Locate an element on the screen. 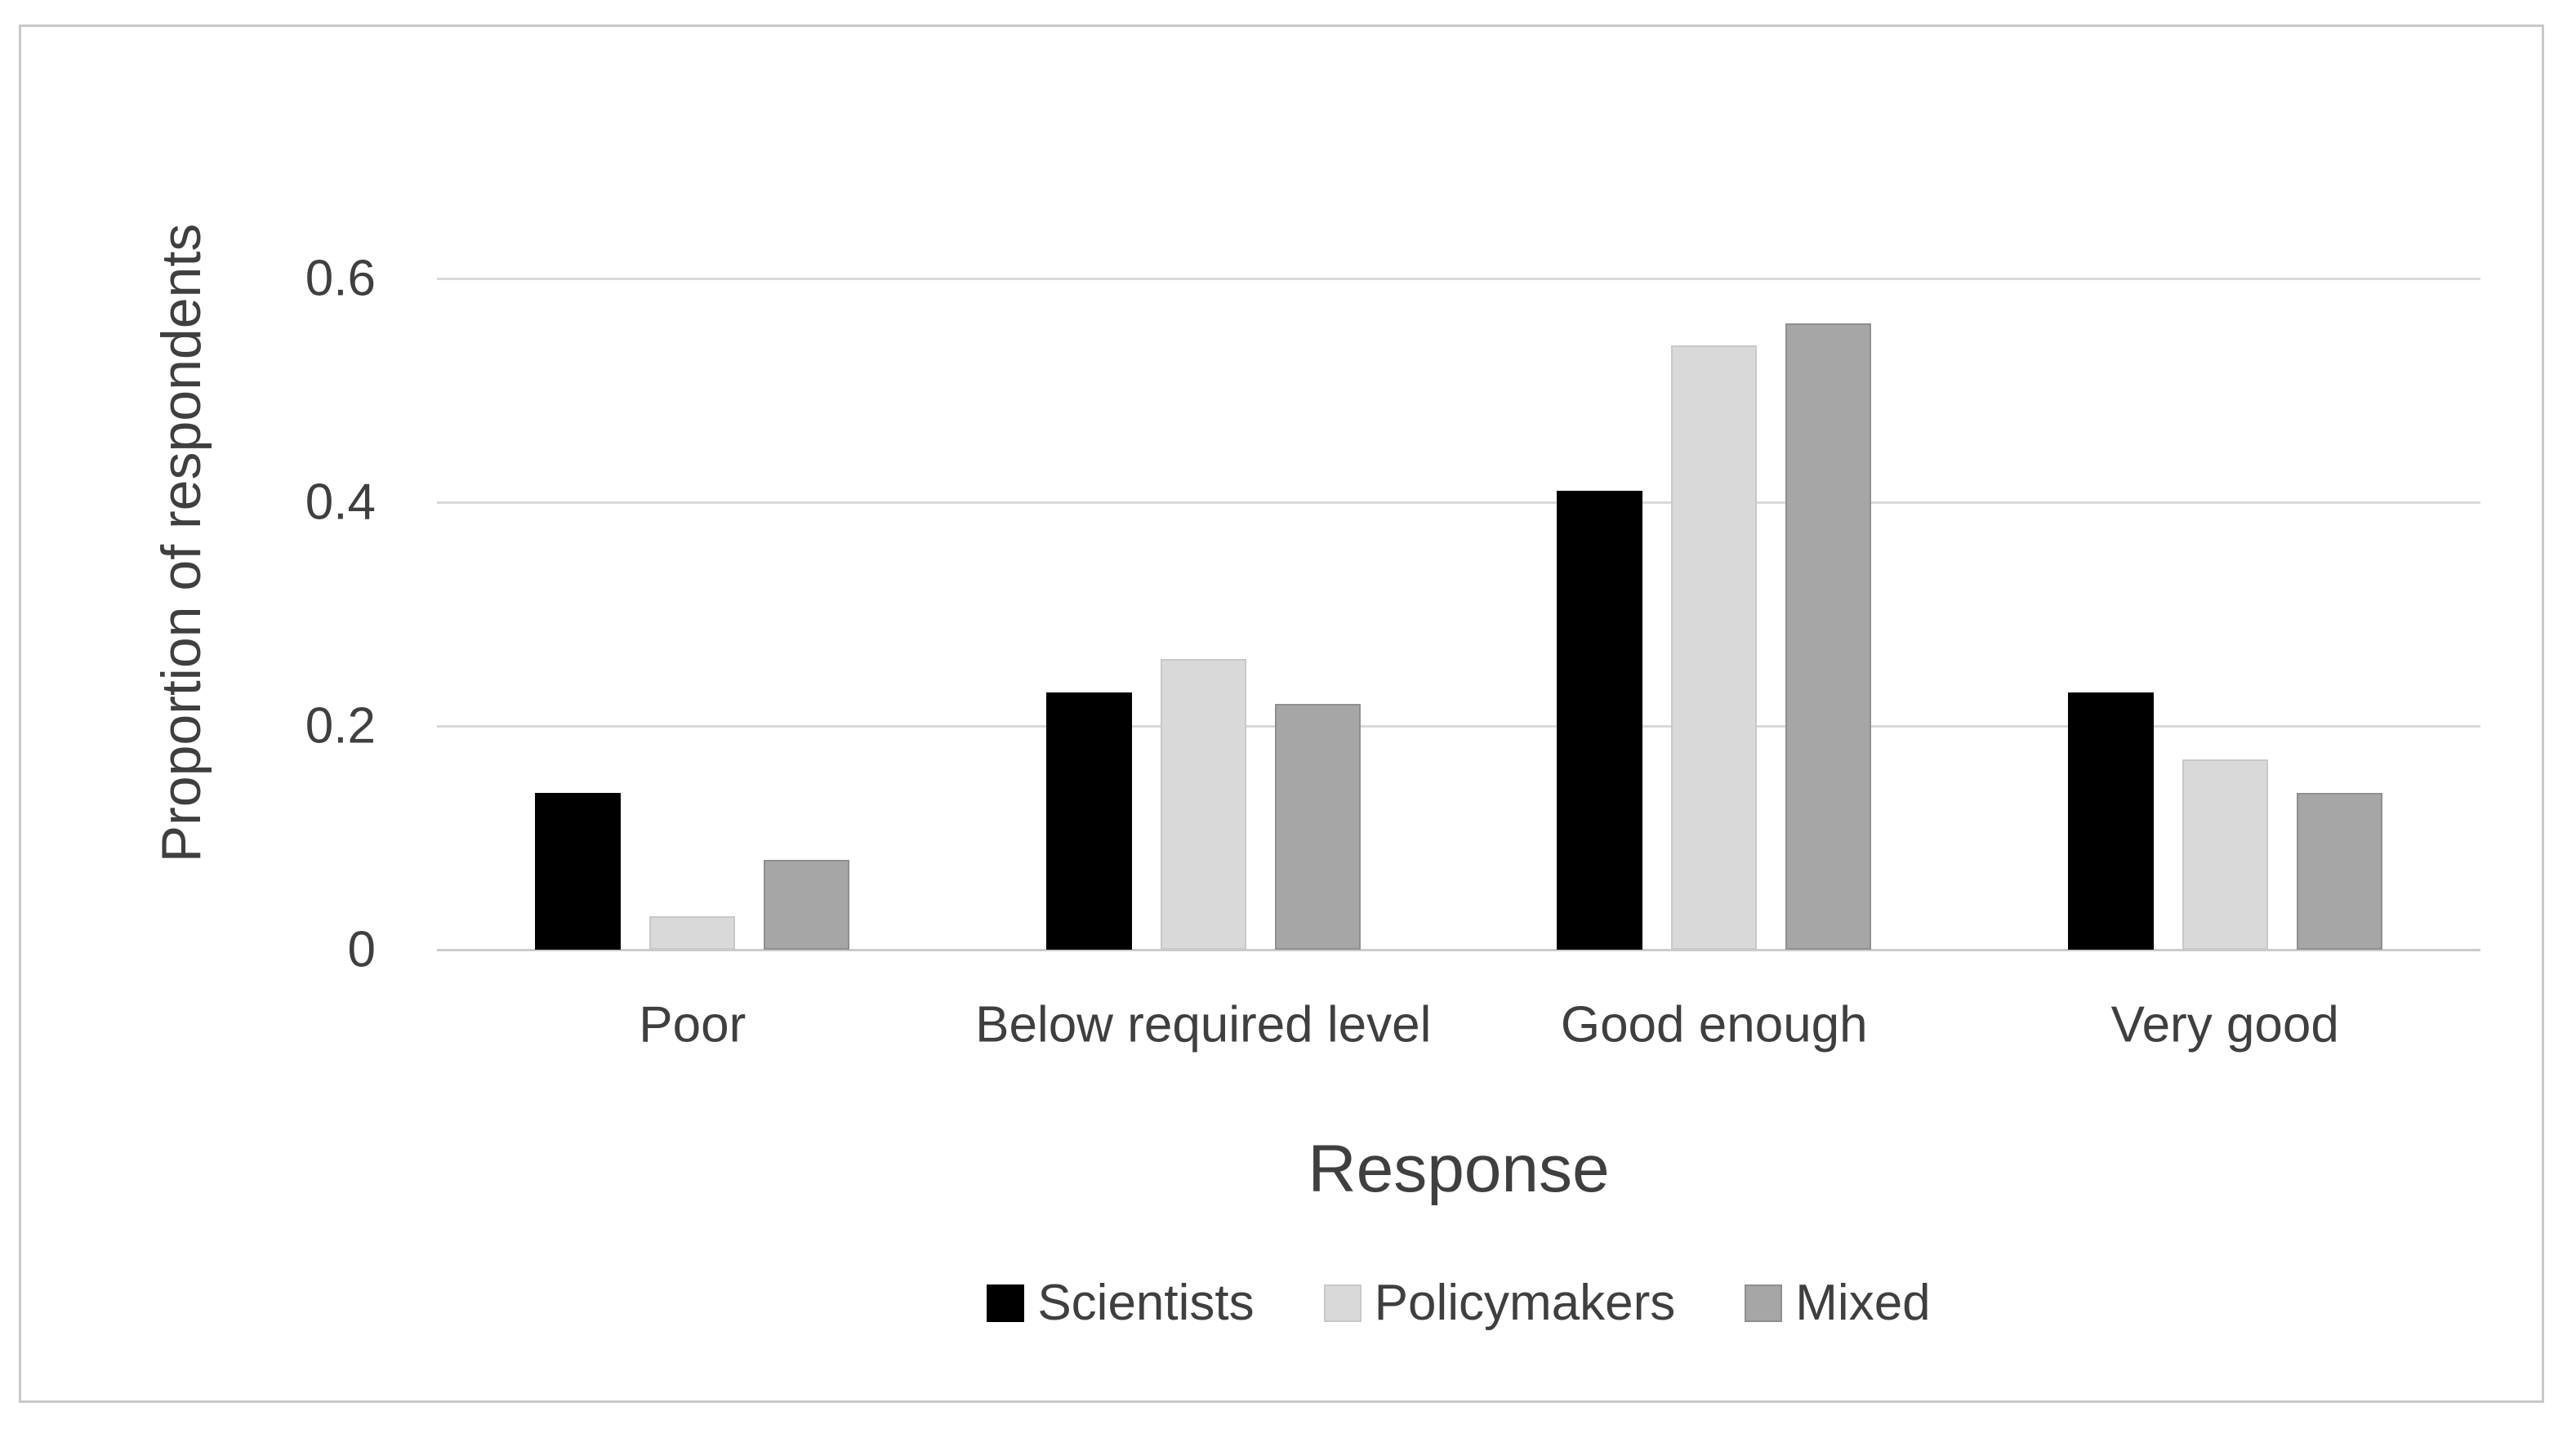 This screenshot has height=1438, width=2576. legend-item-scientists: Scientists is located at coordinates (1121, 1303).